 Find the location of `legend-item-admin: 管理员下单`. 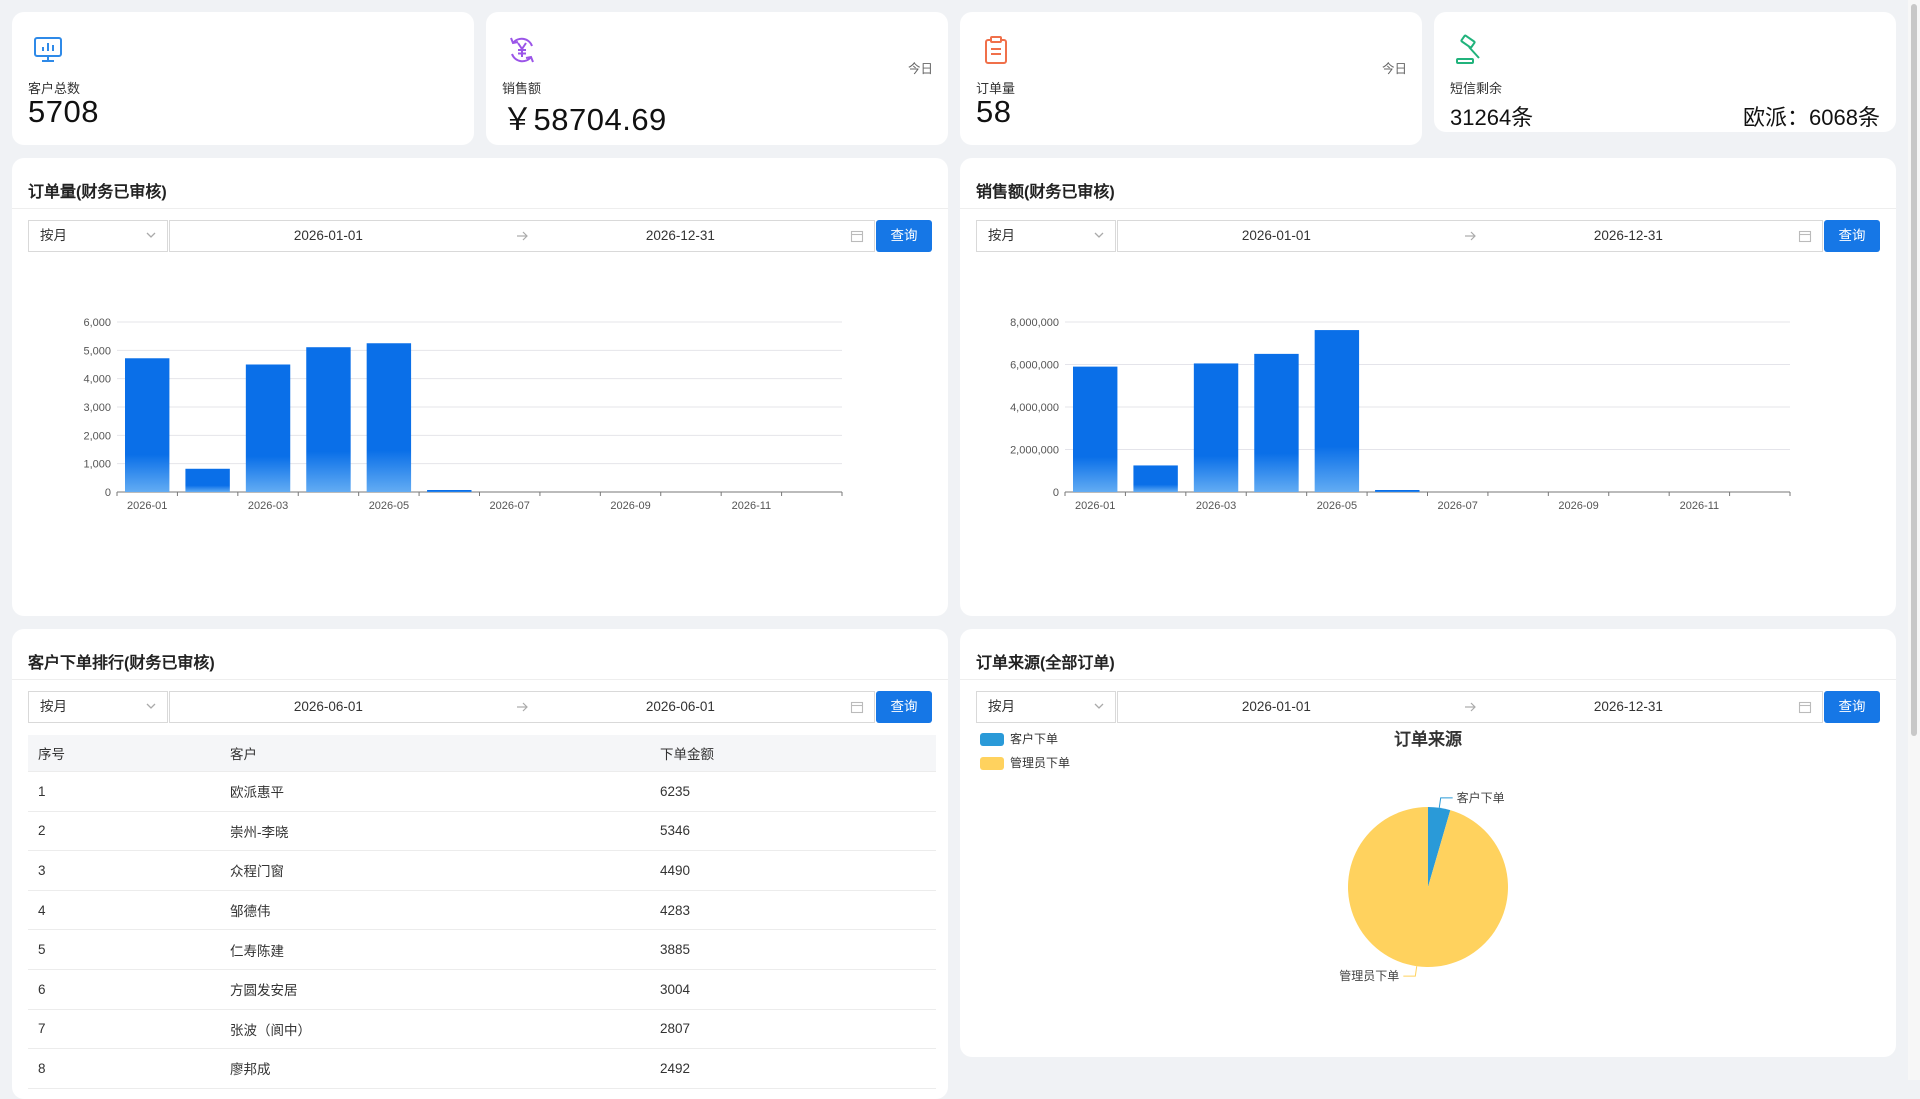

legend-item-admin: 管理员下单 is located at coordinates (1025, 762).